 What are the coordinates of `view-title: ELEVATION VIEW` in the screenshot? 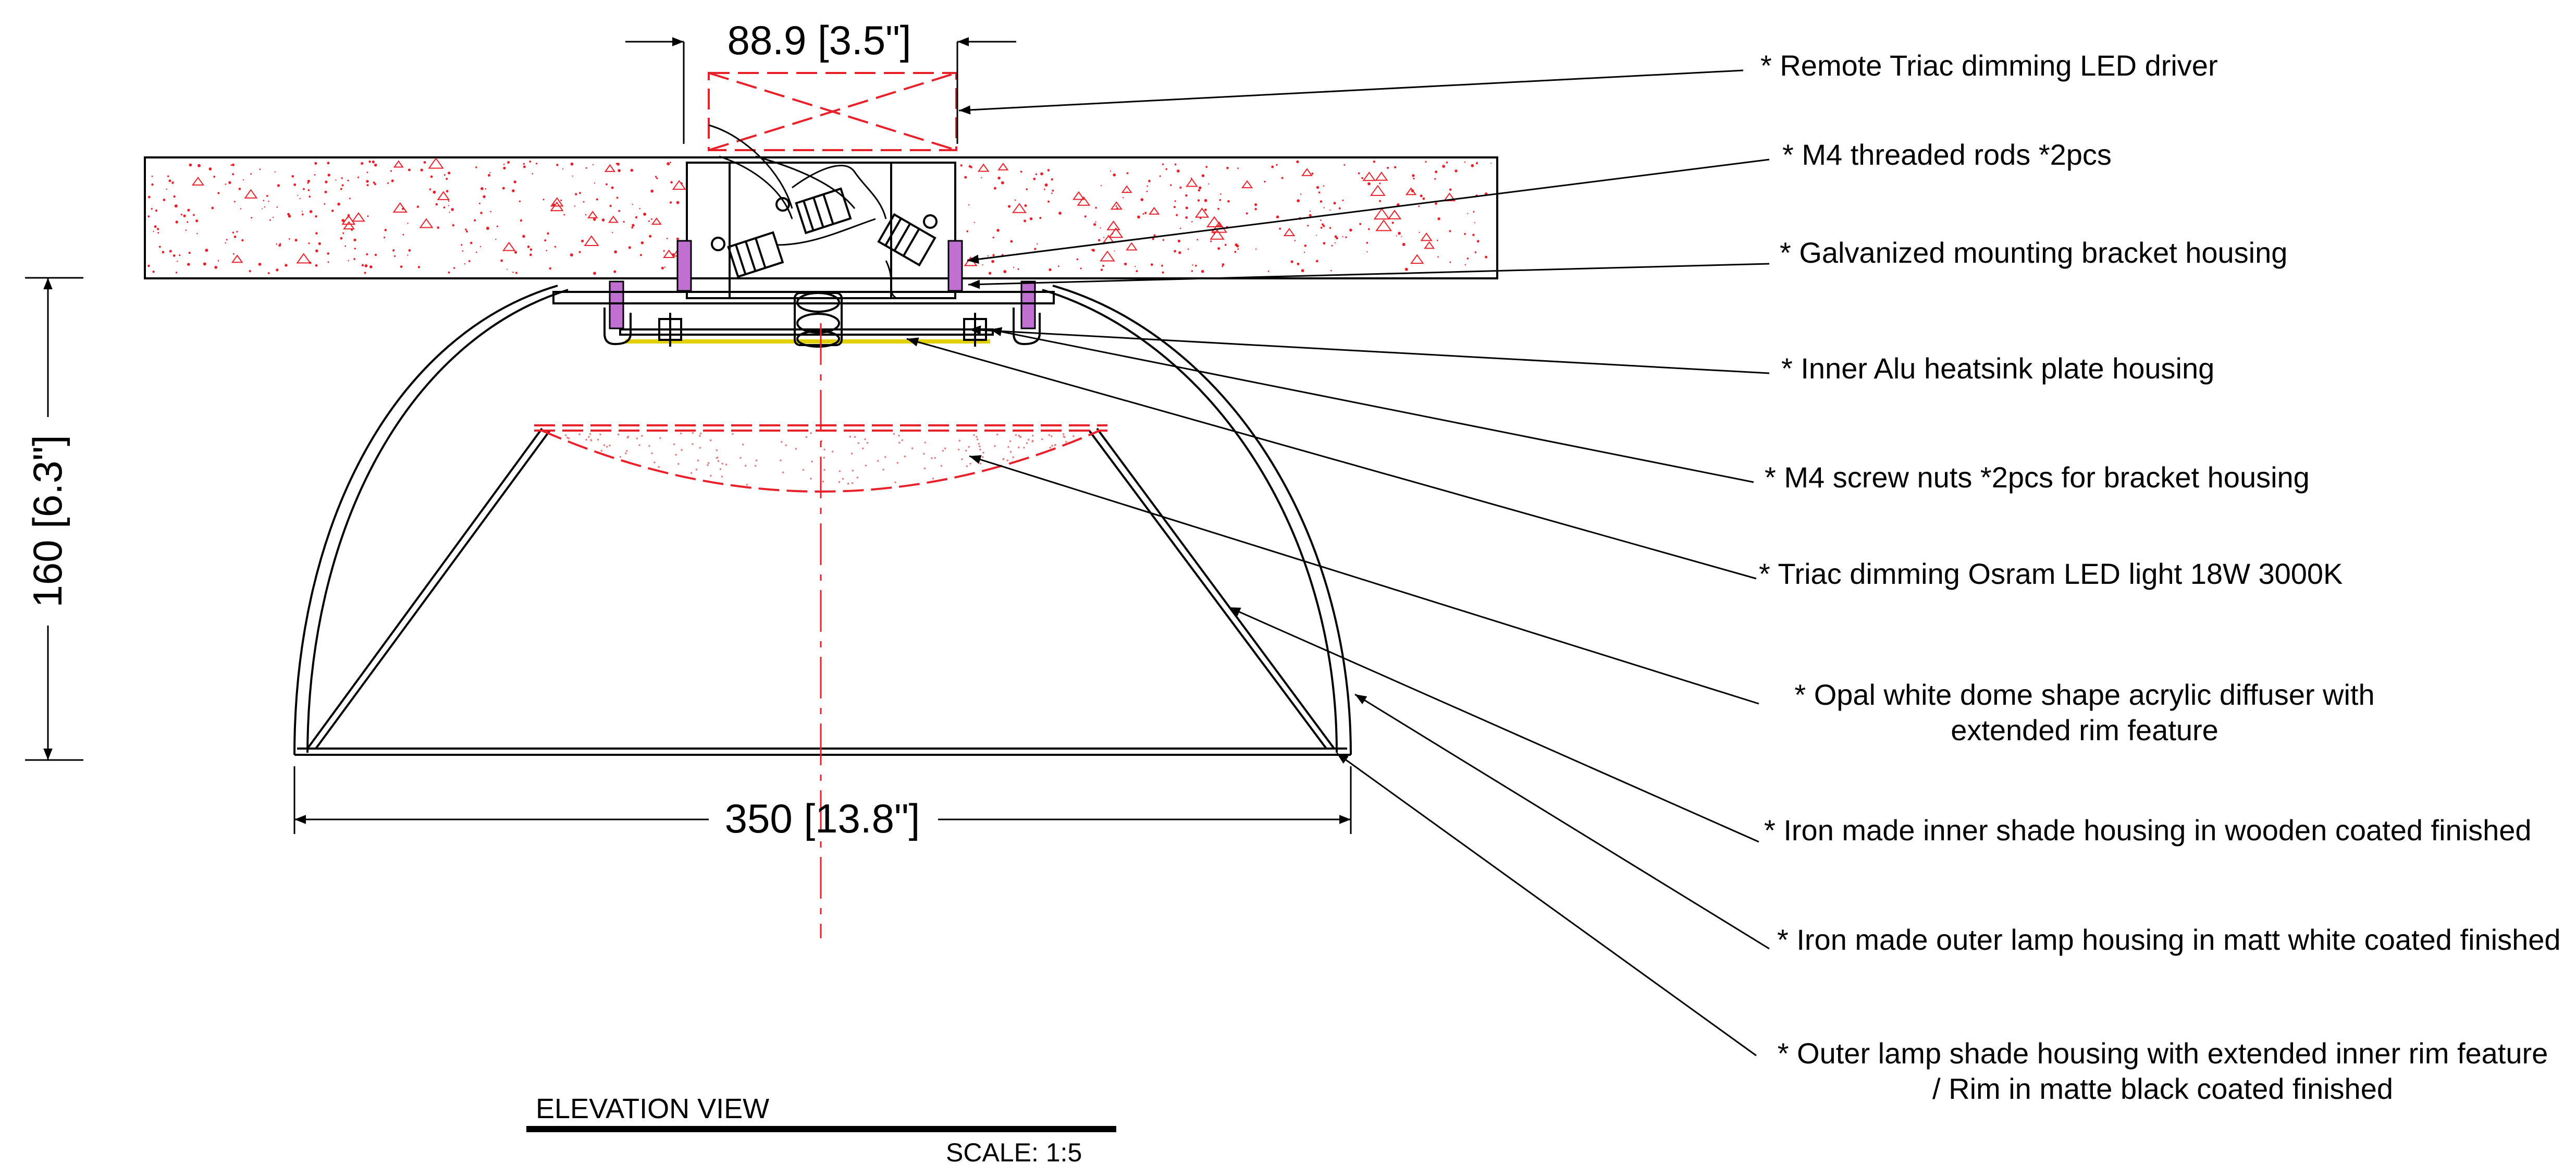 It's located at (652, 1108).